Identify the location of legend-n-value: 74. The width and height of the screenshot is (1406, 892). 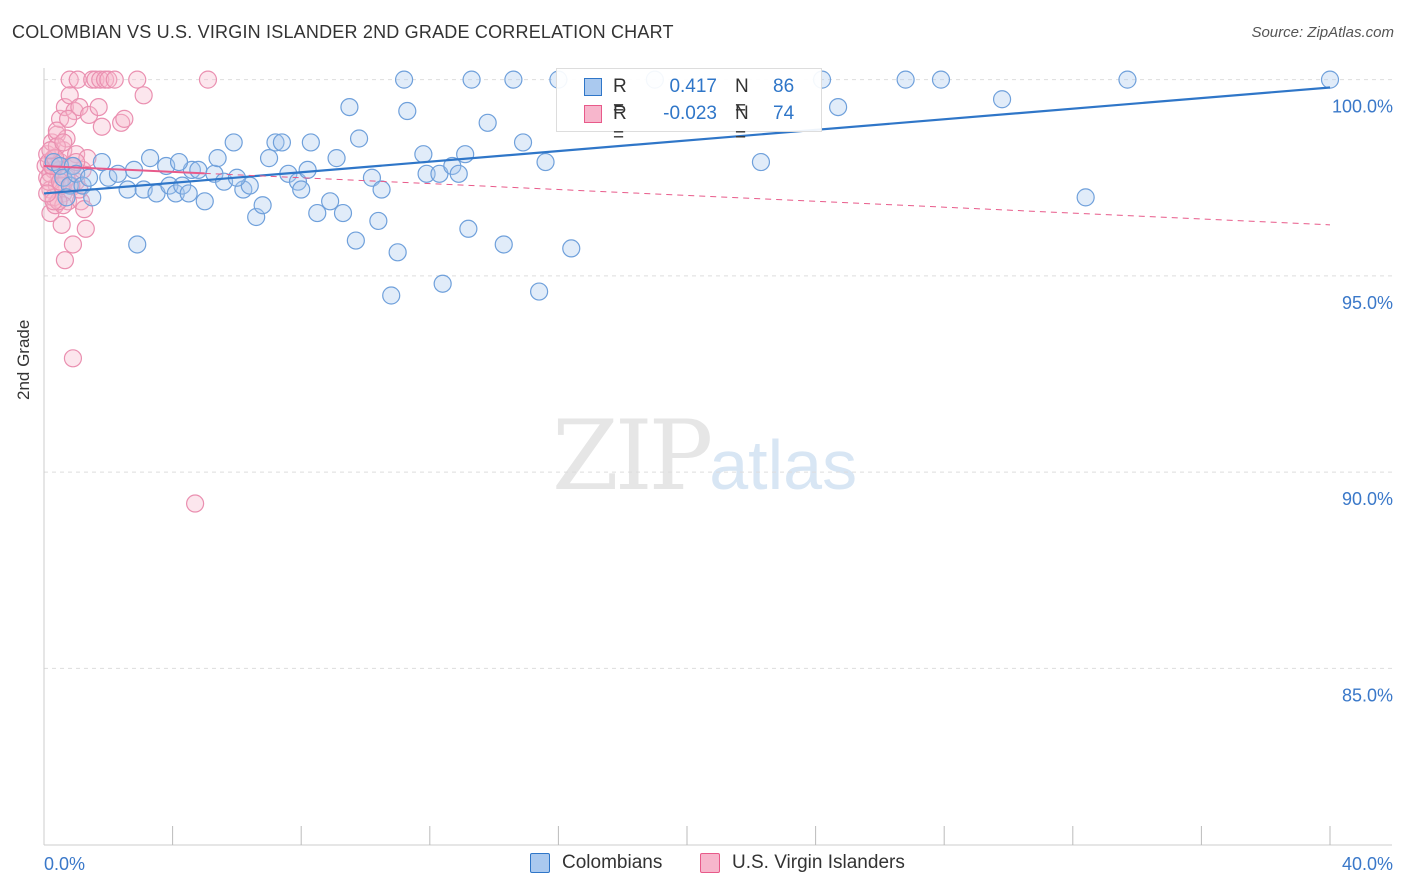
(784, 113).